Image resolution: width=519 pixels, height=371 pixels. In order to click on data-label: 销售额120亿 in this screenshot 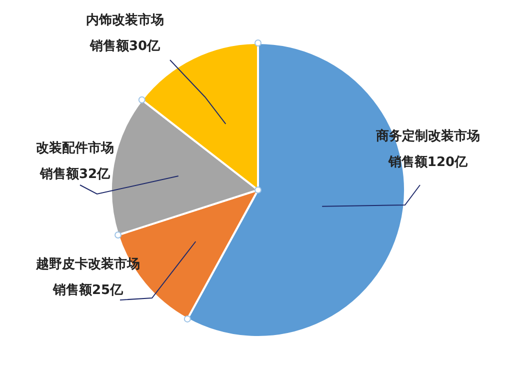, I will do `click(428, 162)`.